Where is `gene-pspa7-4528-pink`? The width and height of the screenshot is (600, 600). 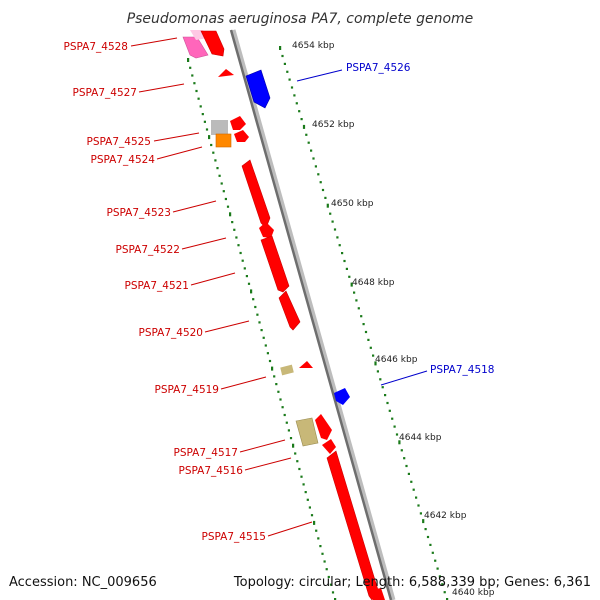
gene-pspa7-4528-pink is located at coordinates (195, 47).